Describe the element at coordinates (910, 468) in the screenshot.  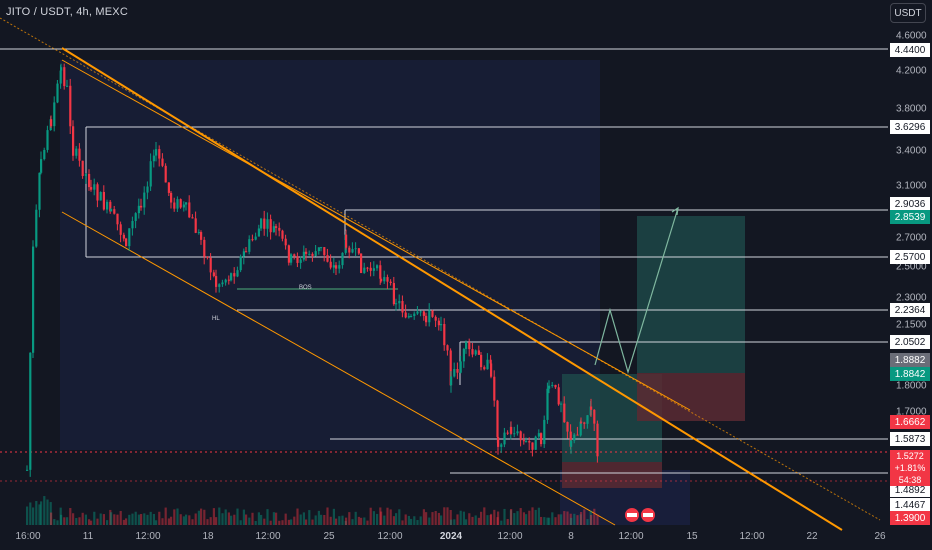
I see `last-price-tag: 1.5272 +1.81% 54:38` at that location.